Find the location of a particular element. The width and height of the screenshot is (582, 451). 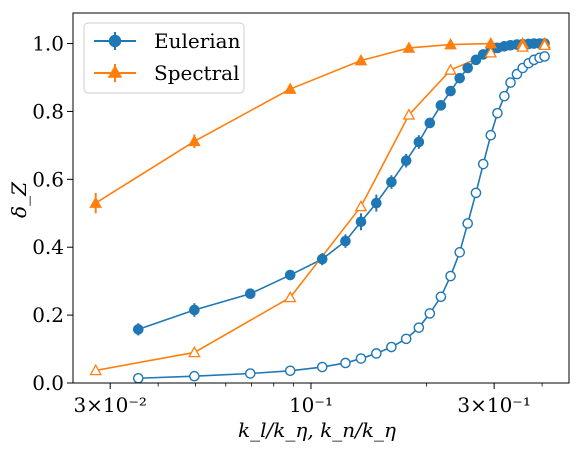

y-tick-label-1: 0.2 is located at coordinates (48, 315).